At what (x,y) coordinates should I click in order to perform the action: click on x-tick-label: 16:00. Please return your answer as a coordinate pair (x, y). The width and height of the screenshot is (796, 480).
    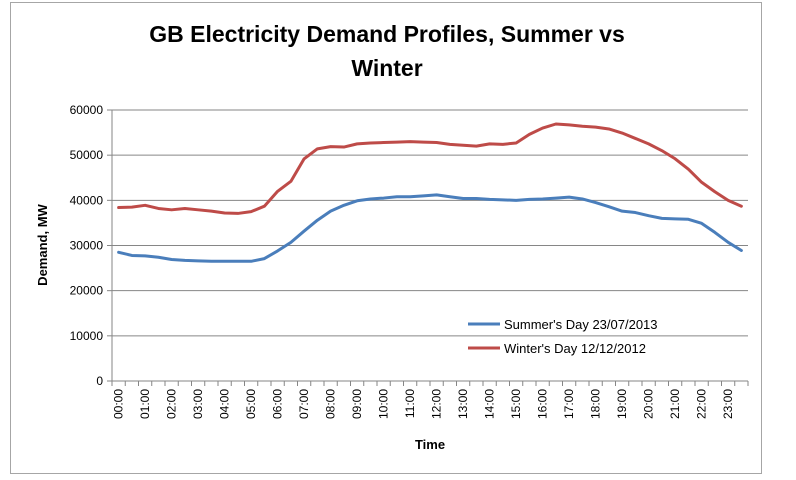
    Looking at the image, I should click on (543, 404).